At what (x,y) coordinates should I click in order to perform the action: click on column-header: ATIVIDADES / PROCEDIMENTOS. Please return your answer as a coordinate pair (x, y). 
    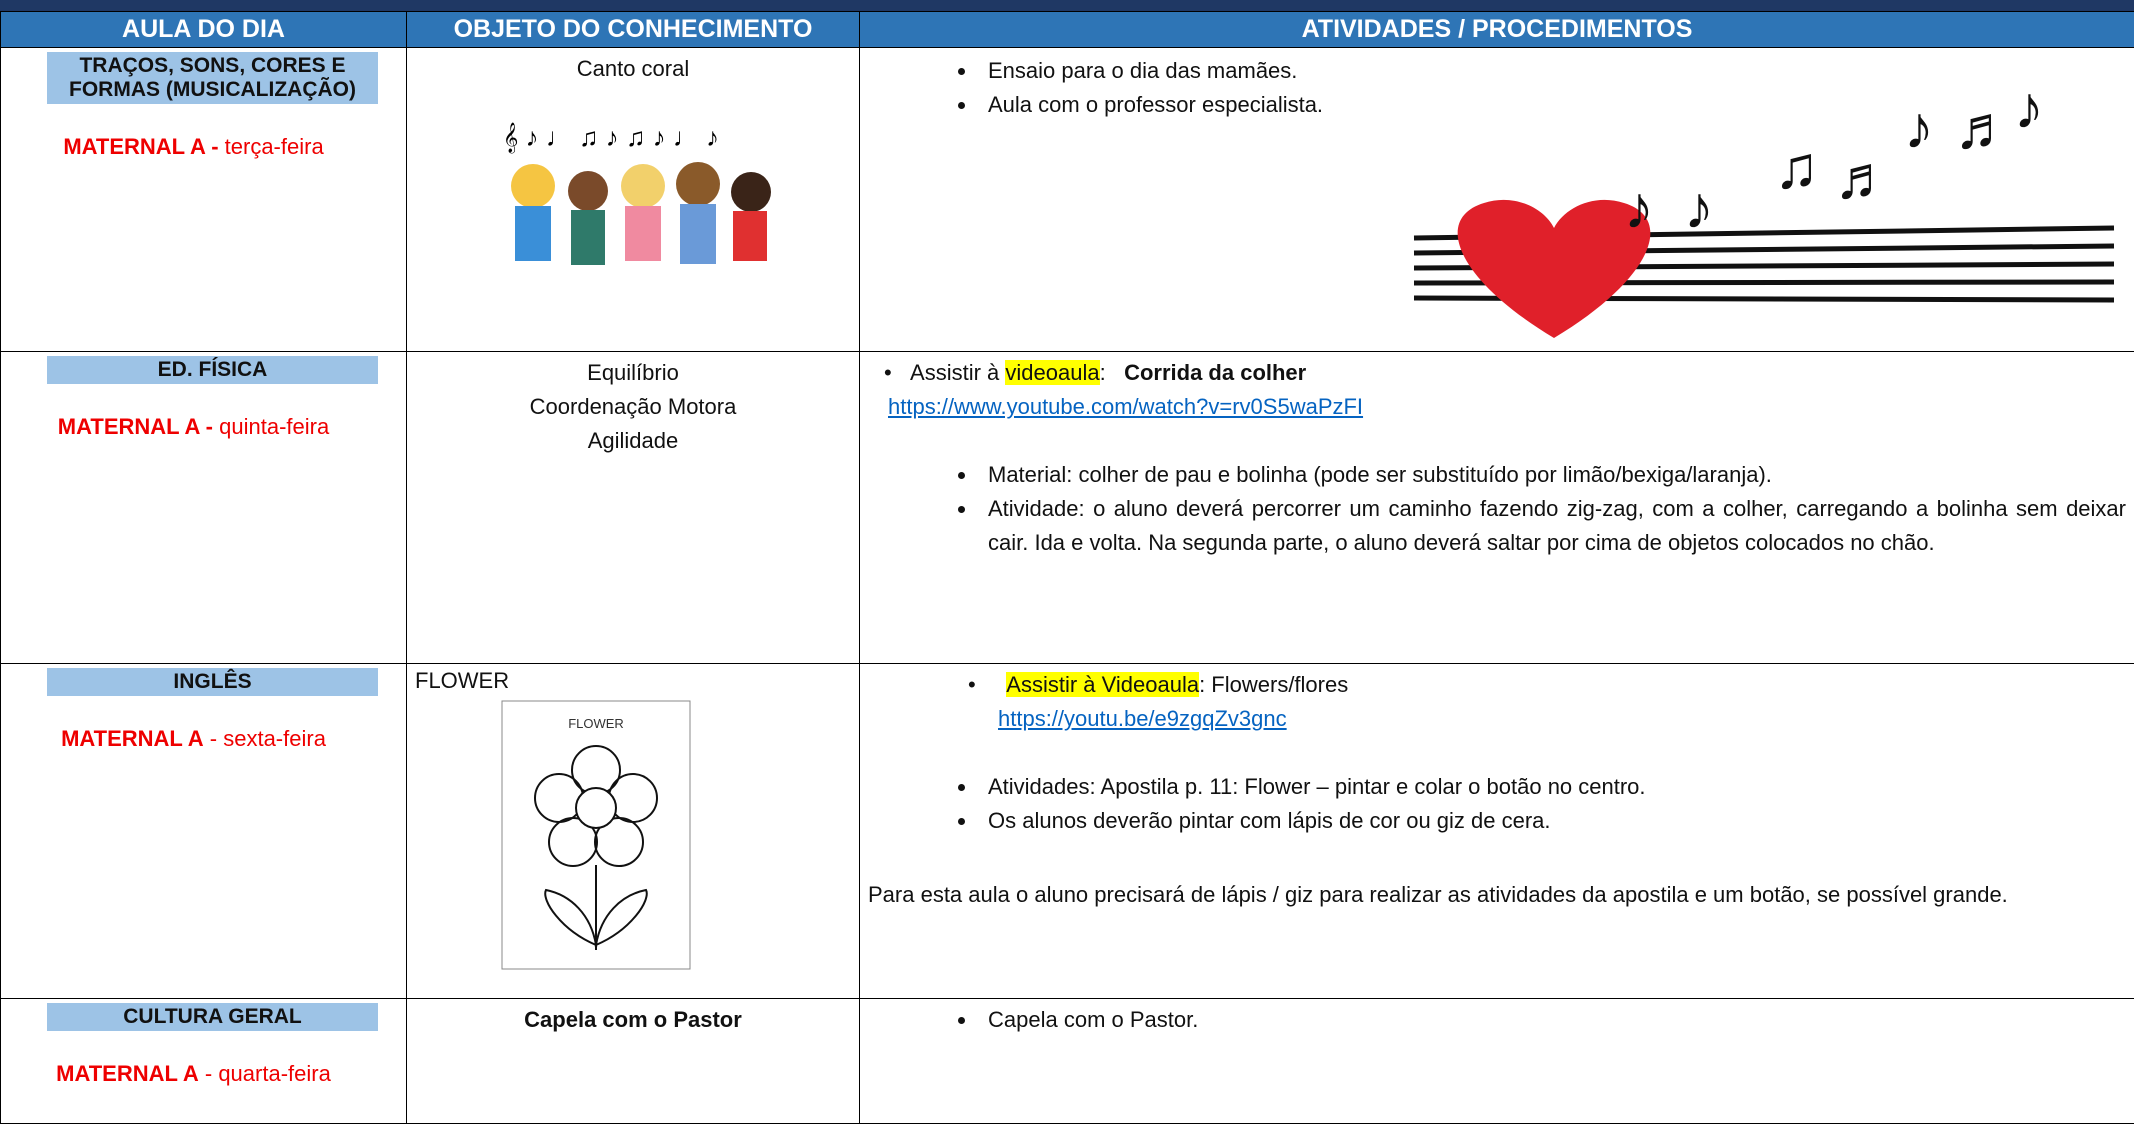
    Looking at the image, I should click on (1497, 30).